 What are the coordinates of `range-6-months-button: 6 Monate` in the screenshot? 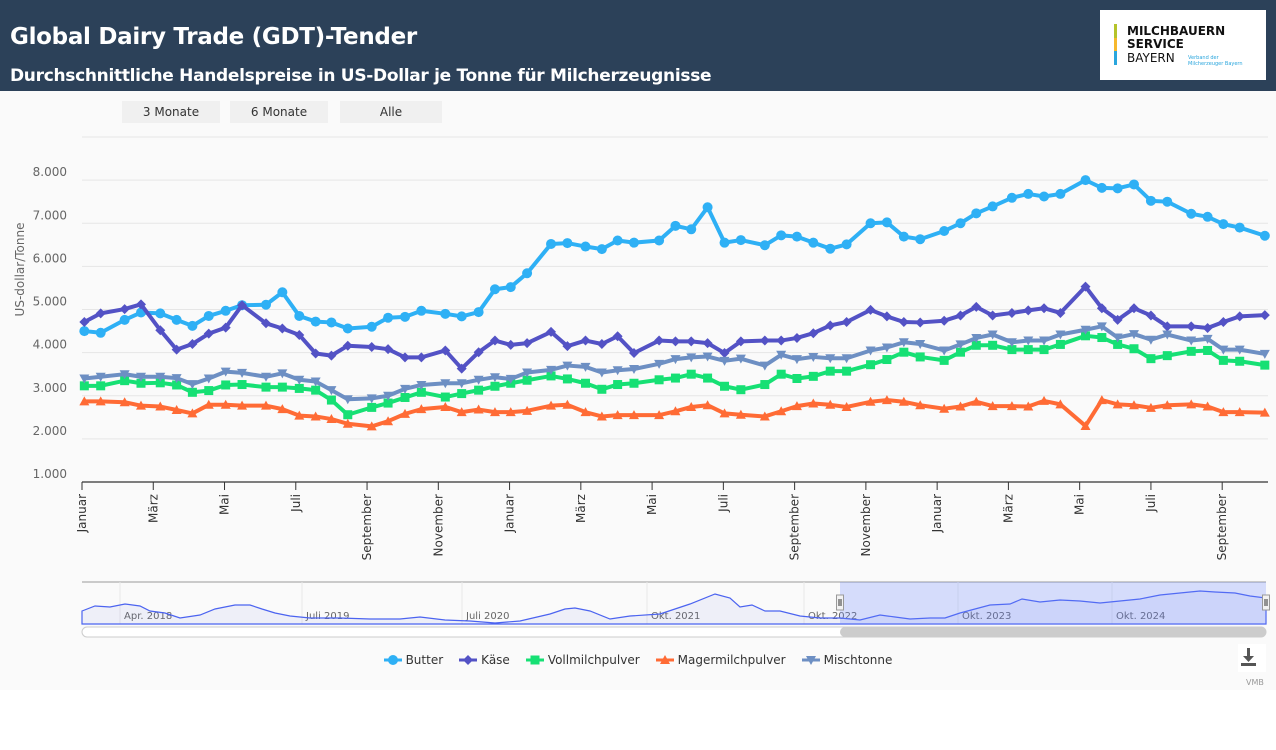 It's located at (279, 112).